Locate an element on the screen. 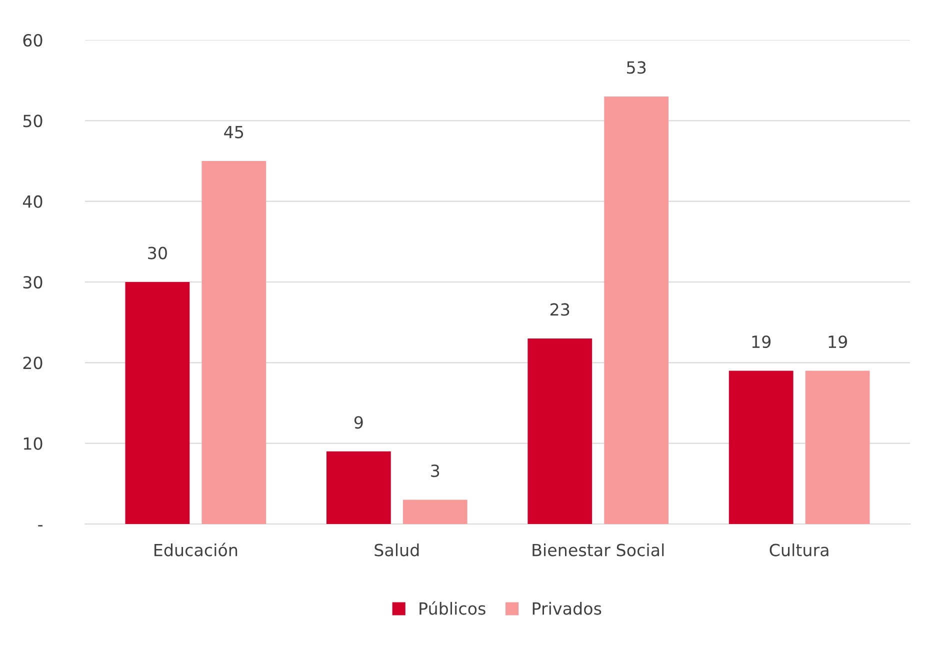 Image resolution: width=930 pixels, height=656 pixels. data-label: 9 is located at coordinates (358, 422).